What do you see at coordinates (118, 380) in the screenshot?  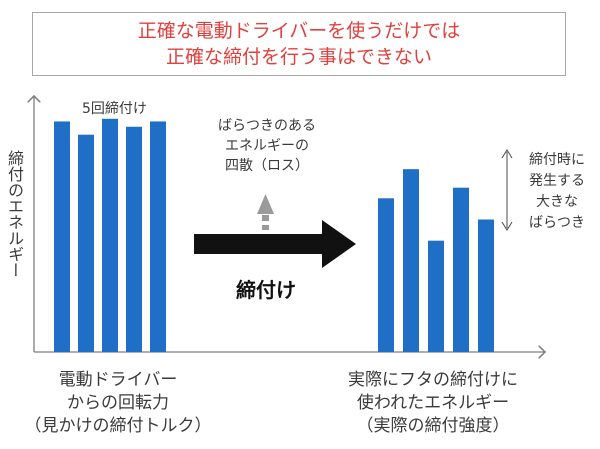 I see `left-caption-line-1: 電動ドライバー` at bounding box center [118, 380].